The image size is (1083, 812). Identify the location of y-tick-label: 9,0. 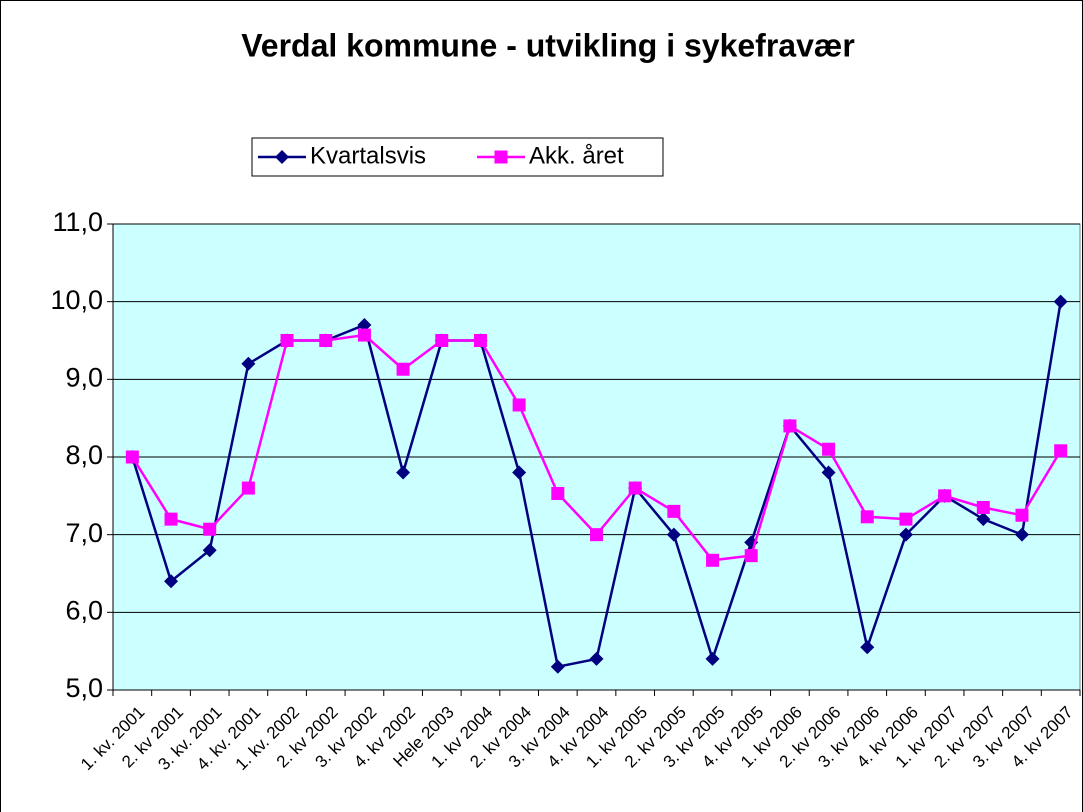
(84, 377).